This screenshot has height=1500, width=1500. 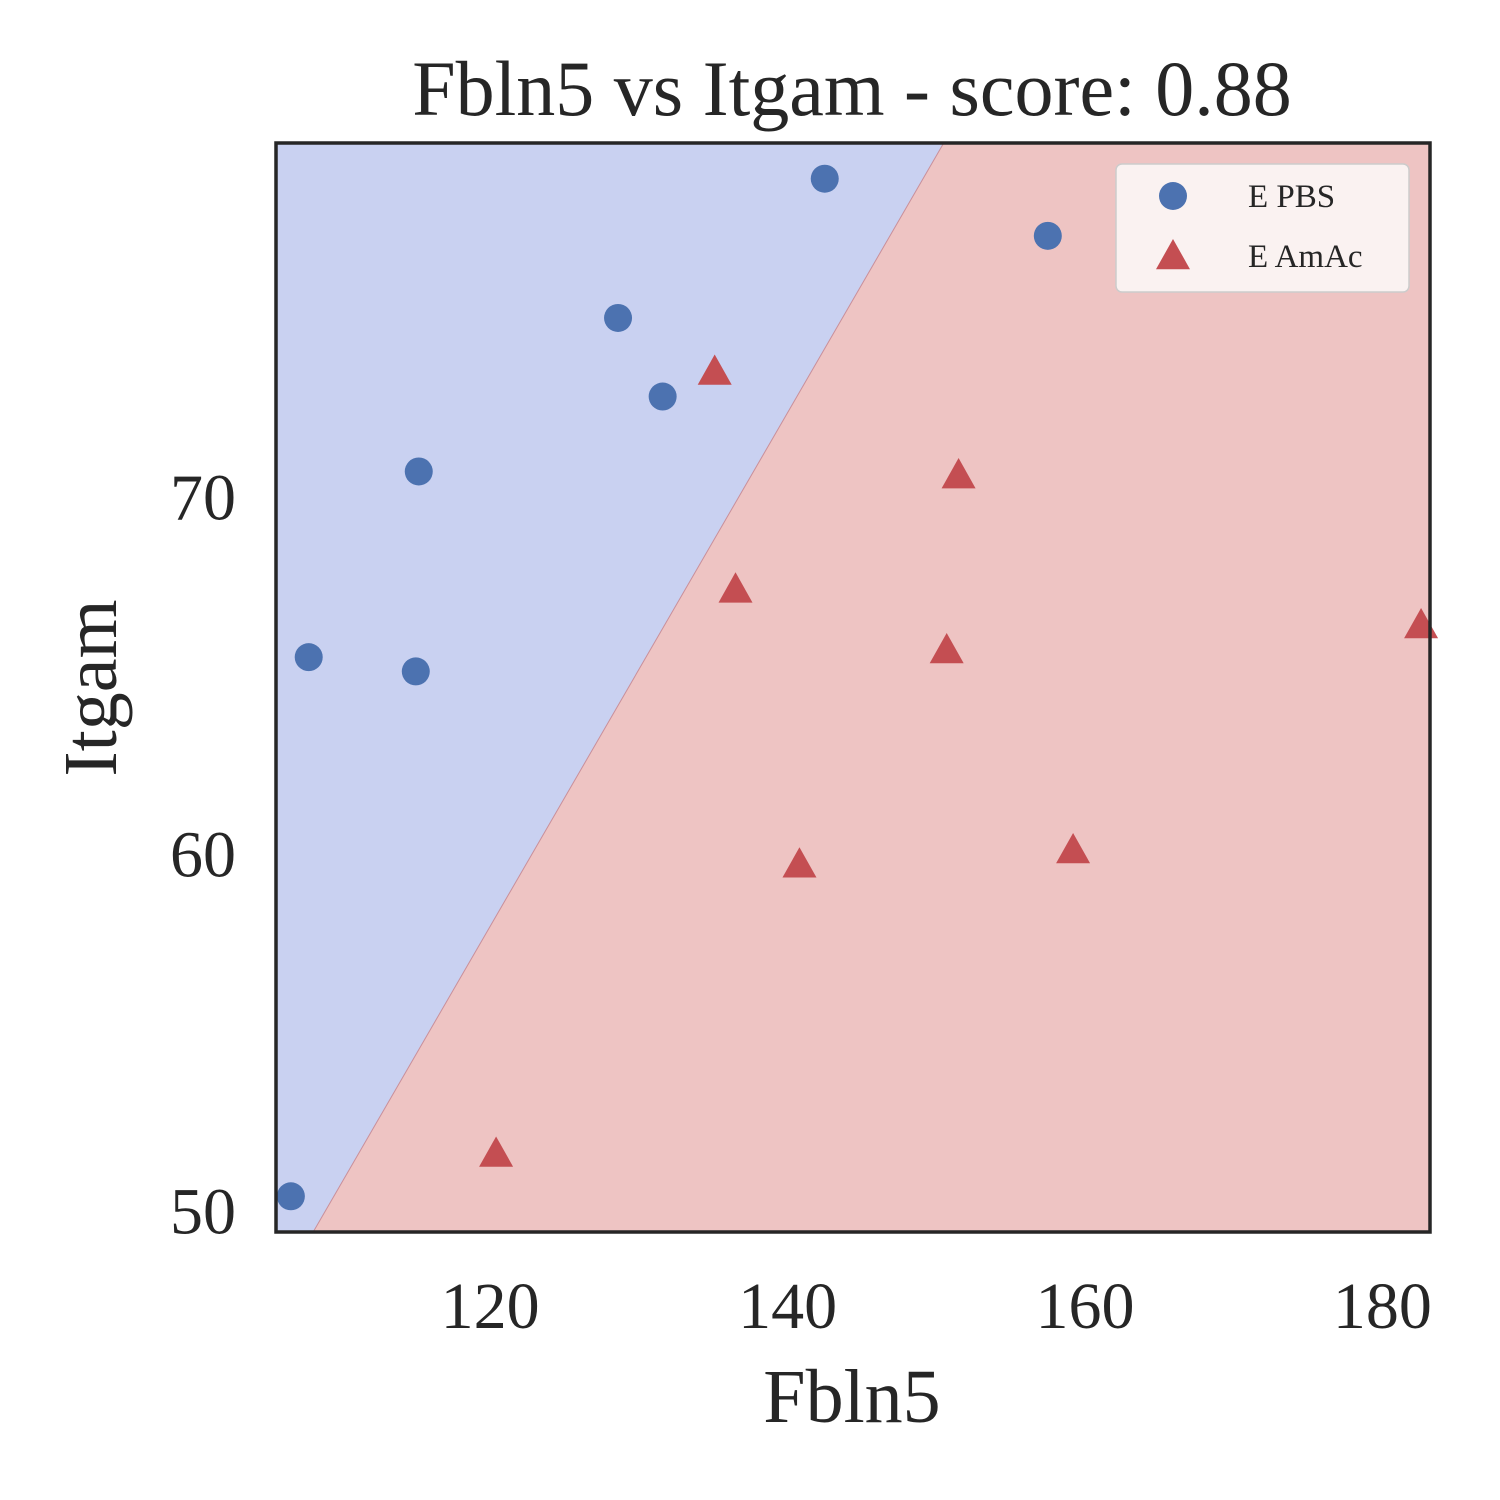 I want to click on x-tick-label: 120, so click(x=490, y=1306).